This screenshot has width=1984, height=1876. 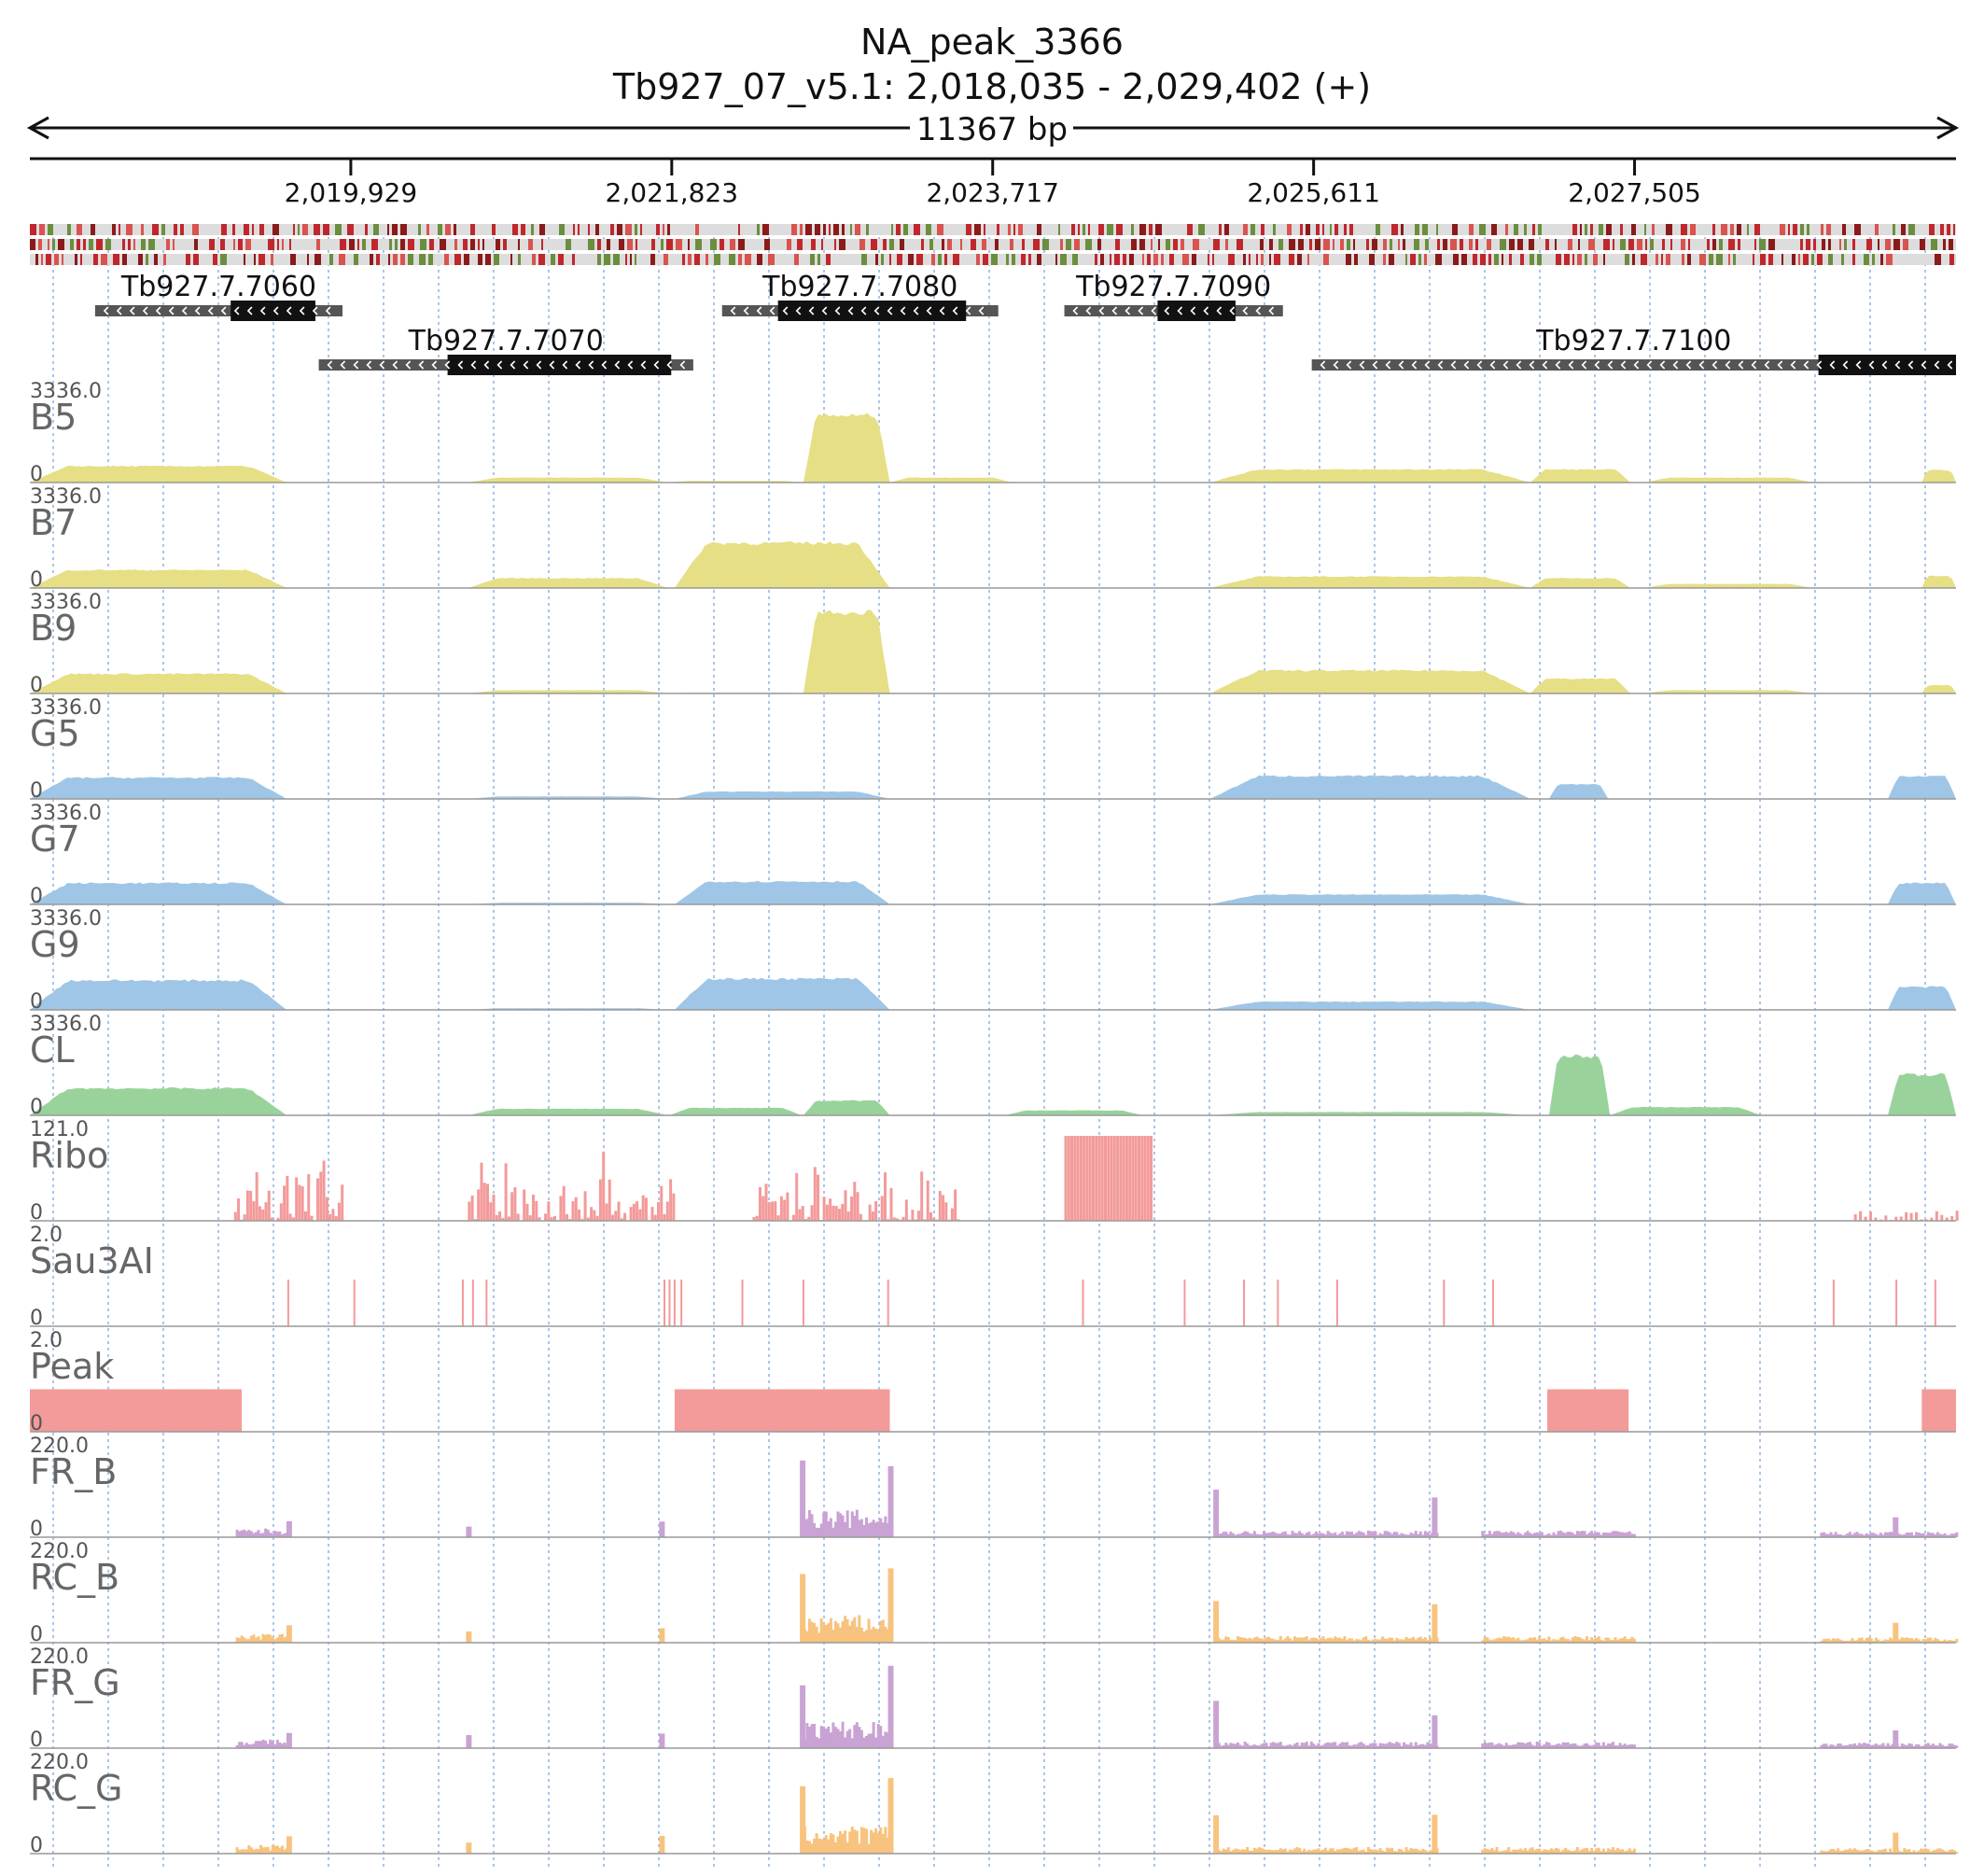 I want to click on track-name-label: G9, so click(x=55, y=944).